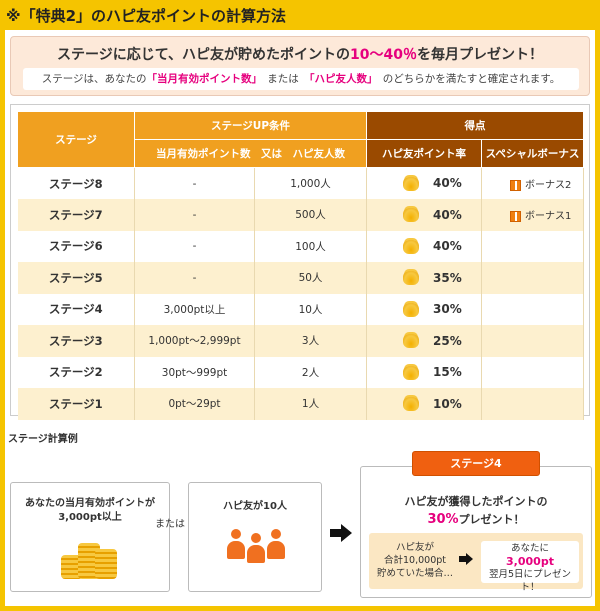 The width and height of the screenshot is (600, 611). I want to click on example-points-box: あなたの当月有効ポイントが 3,000pt以上, so click(90, 537).